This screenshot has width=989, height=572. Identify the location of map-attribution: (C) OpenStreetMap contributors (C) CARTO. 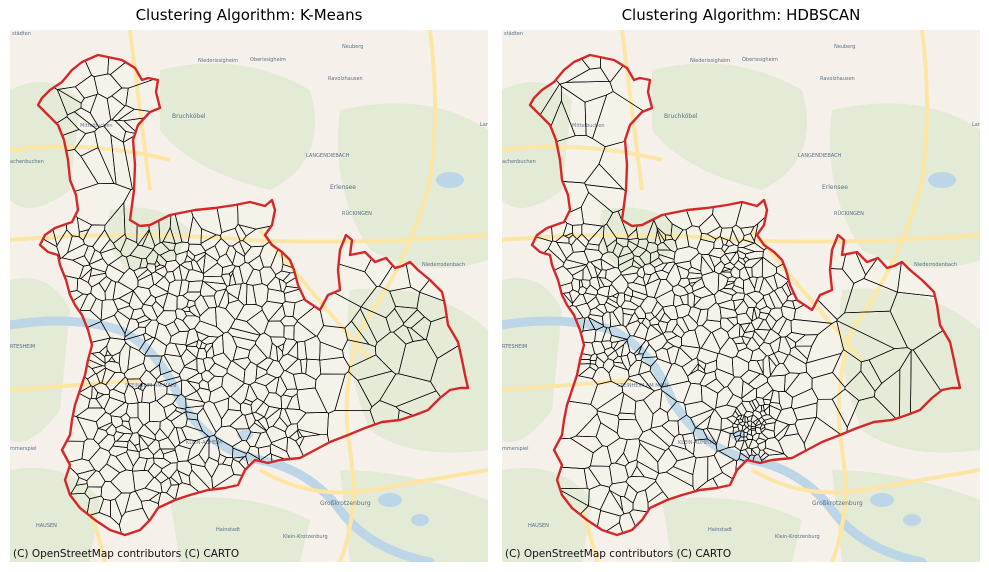
(126, 554).